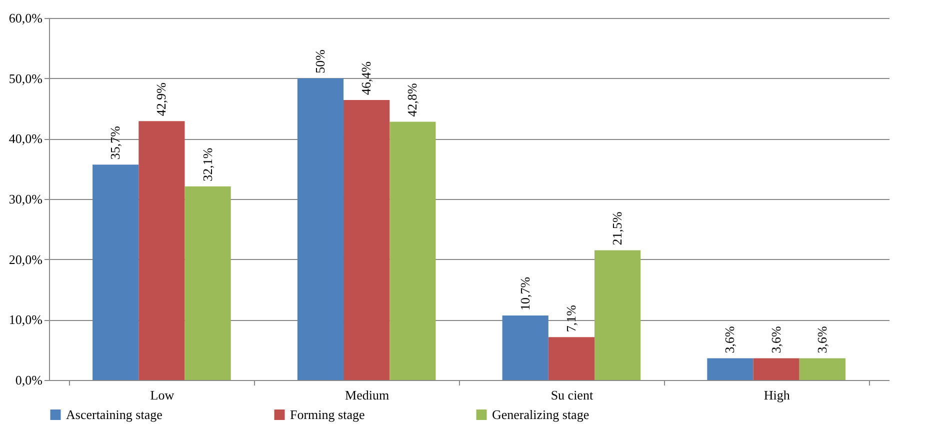 Image resolution: width=946 pixels, height=434 pixels. Describe the element at coordinates (161, 99) in the screenshot. I see `data-label: 42,9%` at that location.